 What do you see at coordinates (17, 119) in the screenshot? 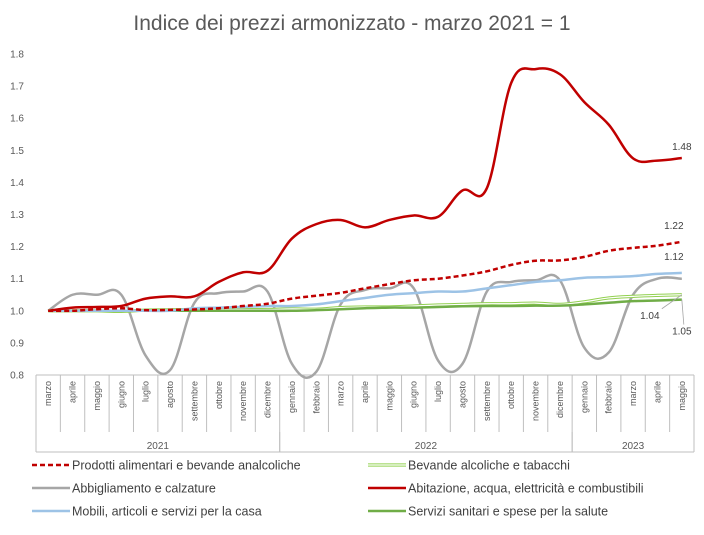
I see `y-tick-label: 1.6` at bounding box center [17, 119].